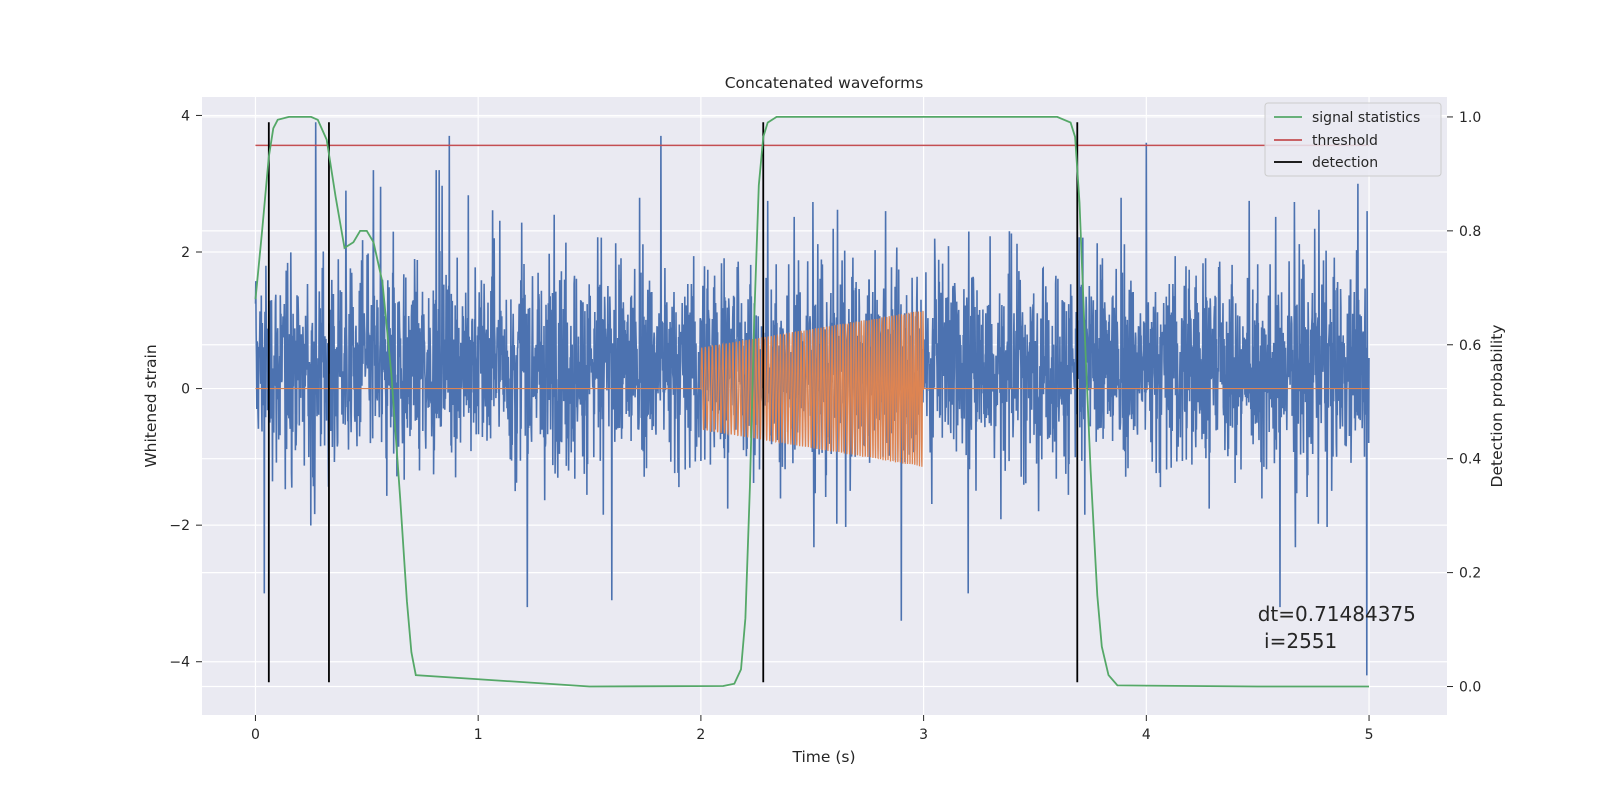  Describe the element at coordinates (824, 83) in the screenshot. I see `chart-title: Concatenated waveforms` at that location.